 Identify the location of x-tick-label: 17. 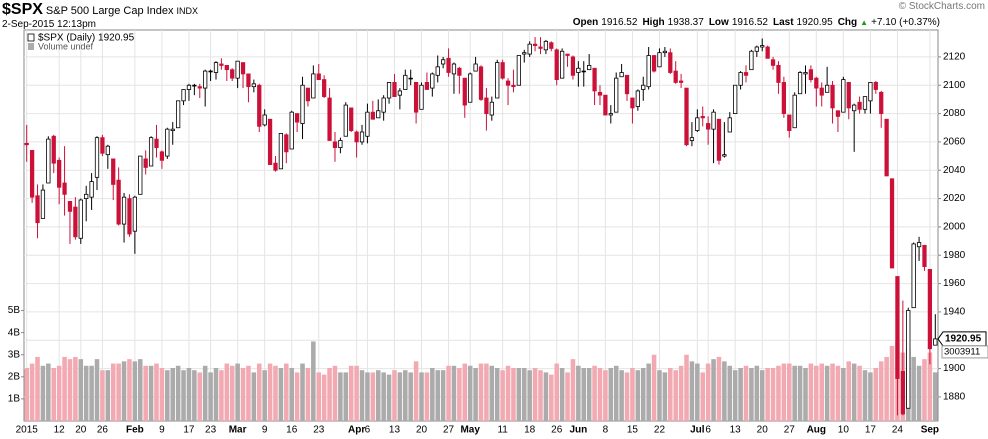
(189, 430).